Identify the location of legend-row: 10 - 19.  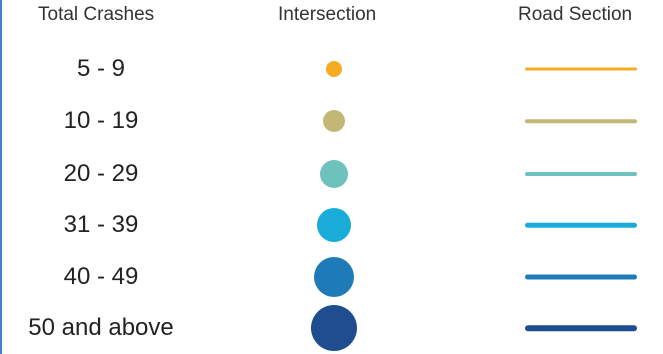
(331, 121).